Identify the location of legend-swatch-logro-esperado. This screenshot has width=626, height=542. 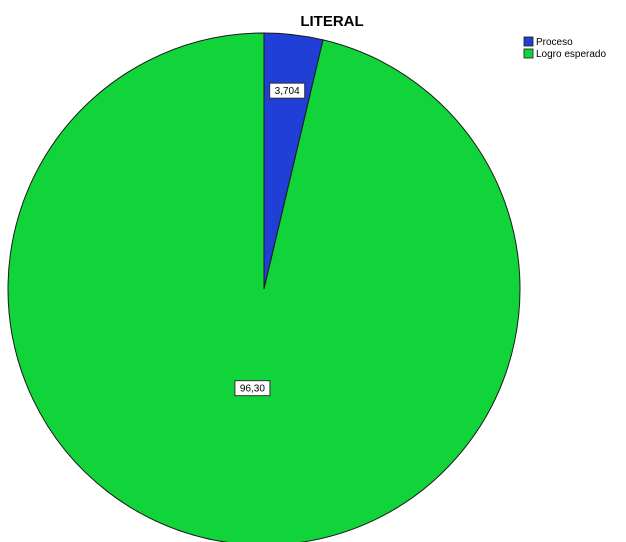
(528, 53).